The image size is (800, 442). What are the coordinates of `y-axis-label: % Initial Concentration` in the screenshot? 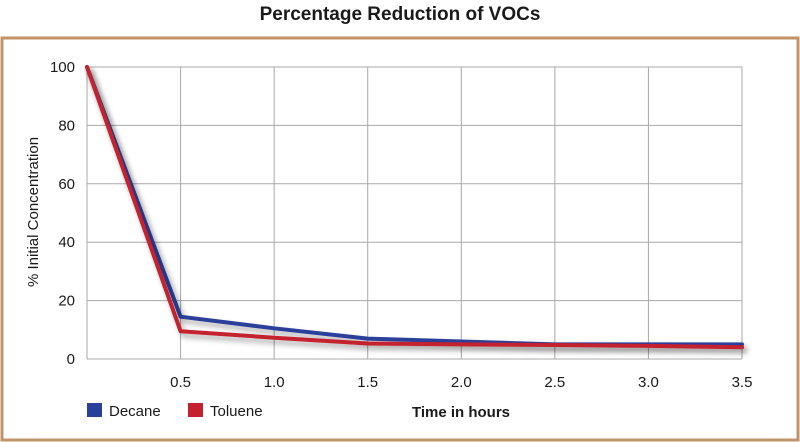 It's located at (33, 212).